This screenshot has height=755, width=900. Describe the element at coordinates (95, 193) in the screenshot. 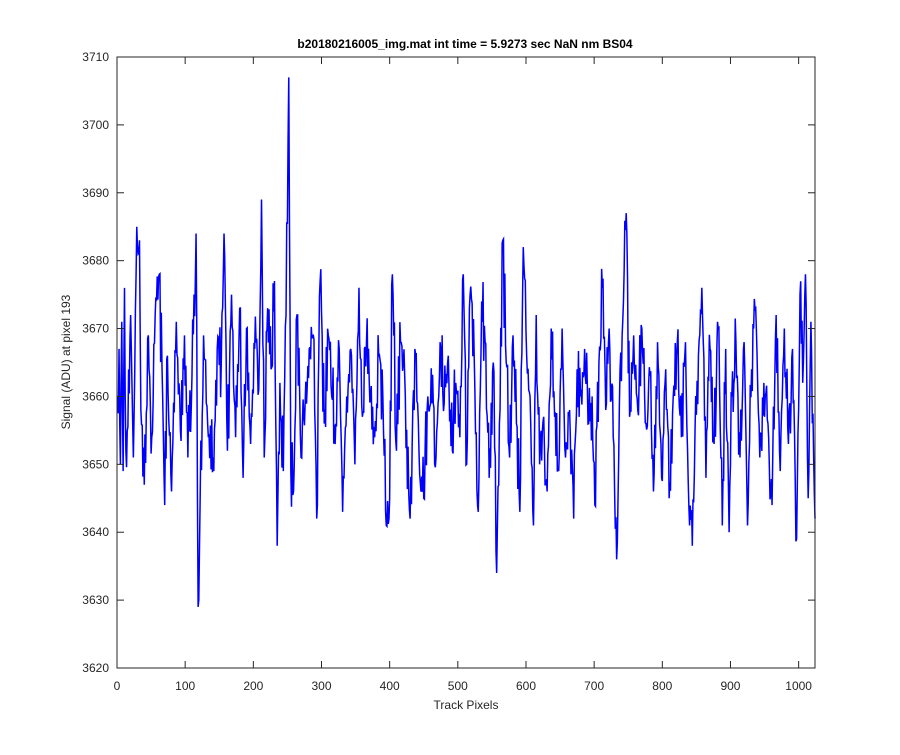

I see `y-tick-label: 3690` at that location.